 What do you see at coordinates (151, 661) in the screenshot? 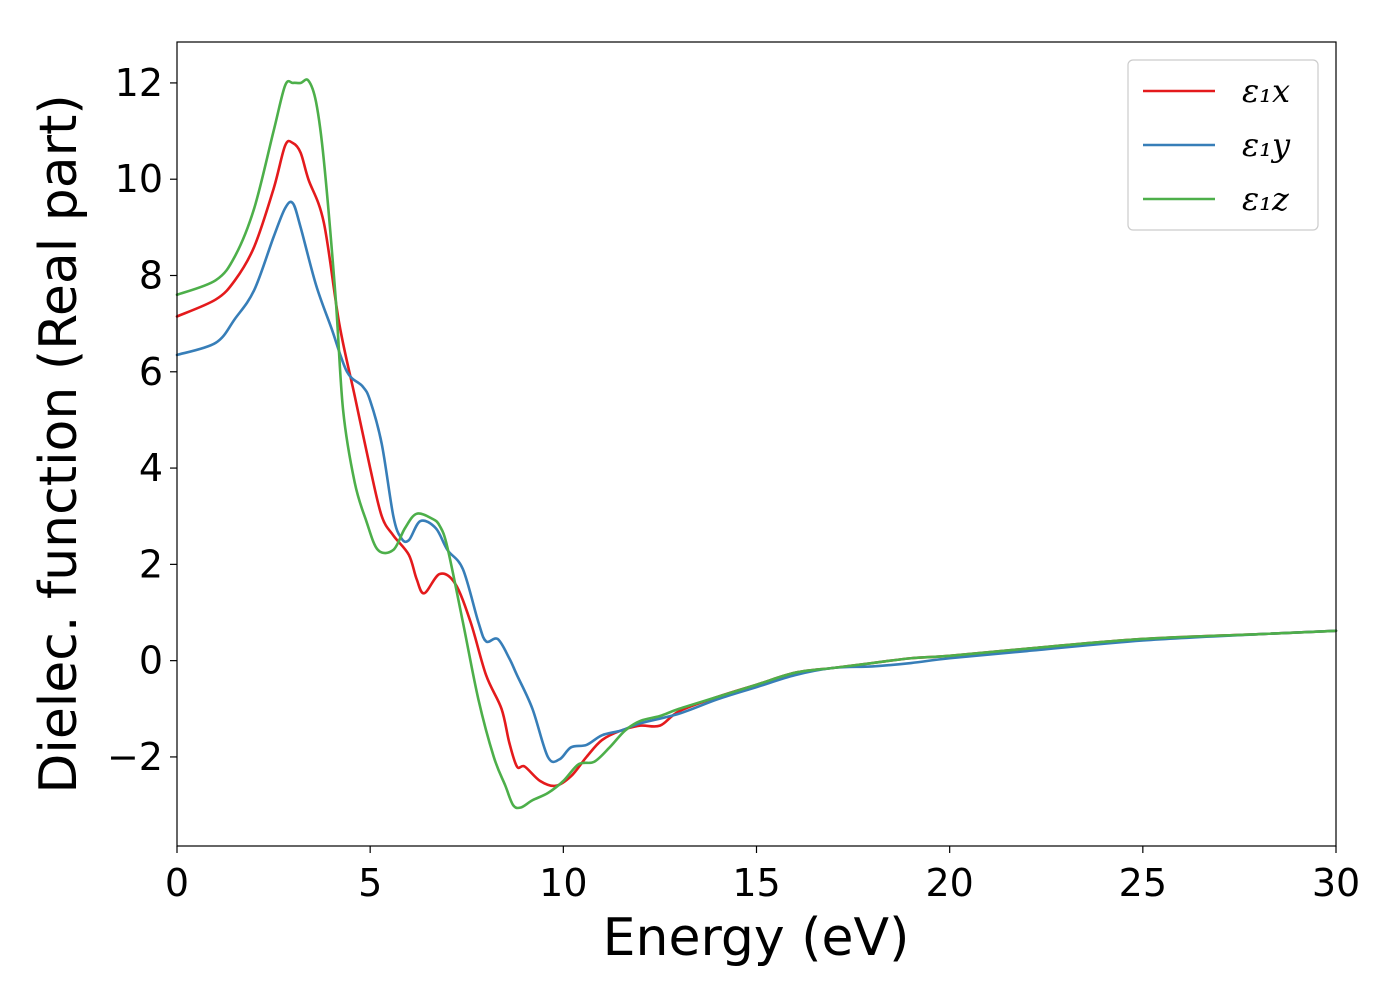
I see `y-tick-label: 0` at bounding box center [151, 661].